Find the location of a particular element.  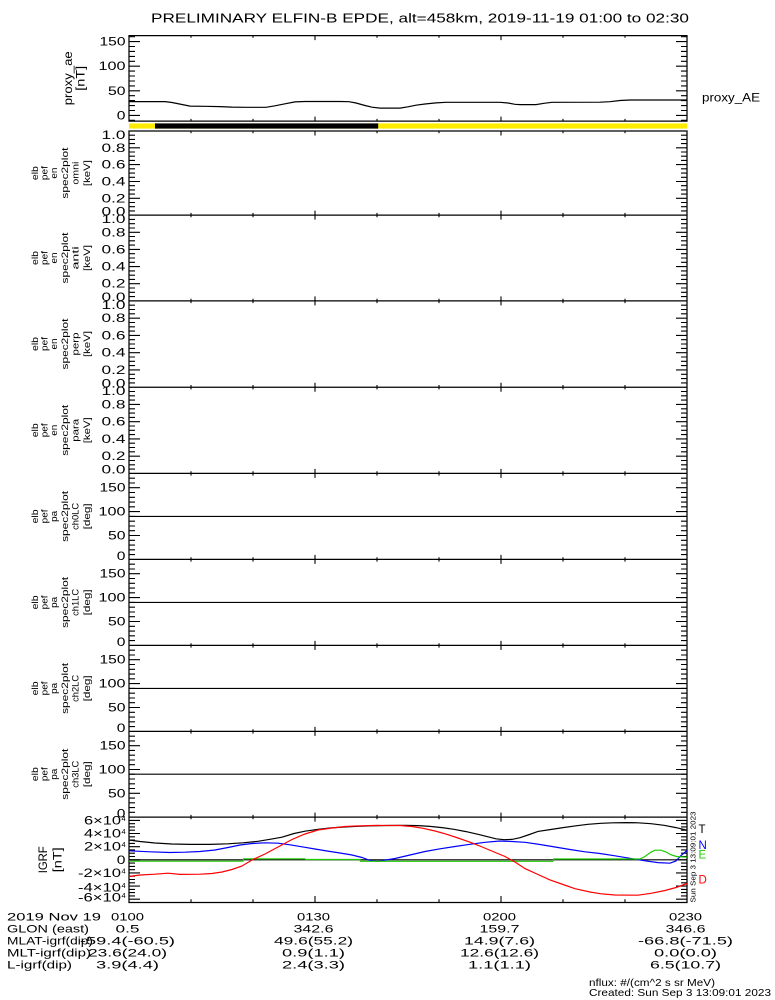

svg-text: perp is located at coordinates (76, 344).